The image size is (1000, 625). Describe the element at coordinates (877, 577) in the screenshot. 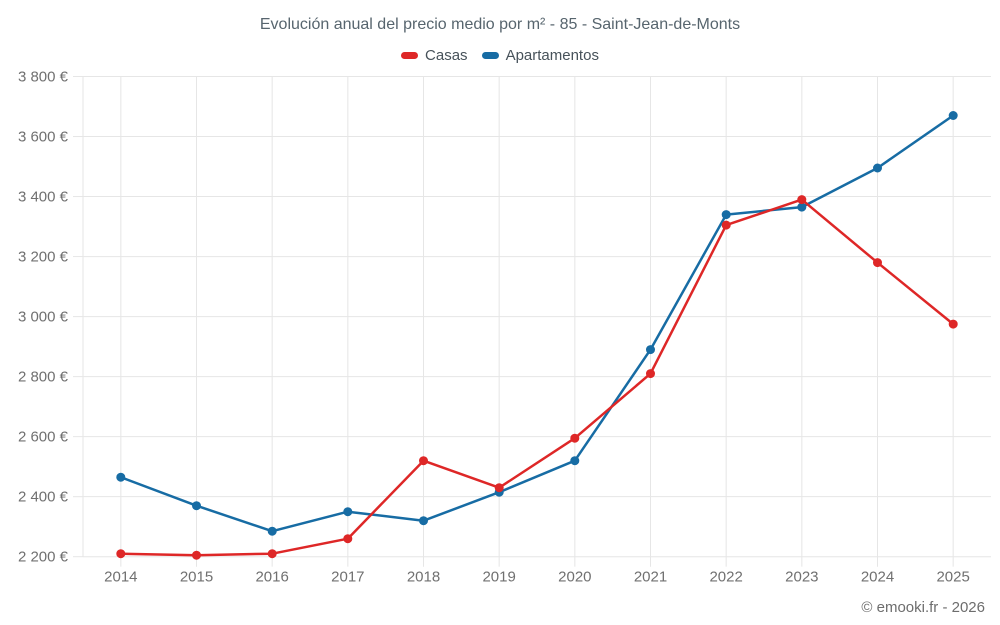

I see `x-axis-label: 2024` at that location.